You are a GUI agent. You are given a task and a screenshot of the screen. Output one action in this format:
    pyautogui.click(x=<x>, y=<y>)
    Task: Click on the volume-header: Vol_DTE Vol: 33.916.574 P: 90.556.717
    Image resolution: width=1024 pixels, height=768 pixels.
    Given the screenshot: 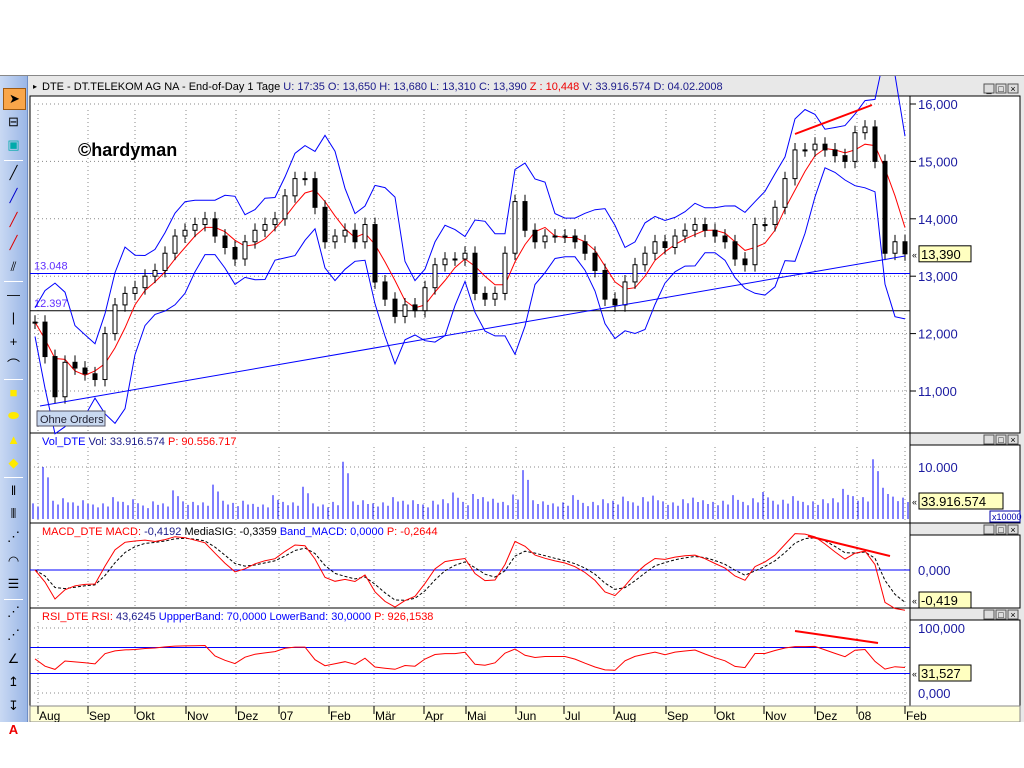 What is the action you would take?
    pyautogui.click(x=139, y=442)
    